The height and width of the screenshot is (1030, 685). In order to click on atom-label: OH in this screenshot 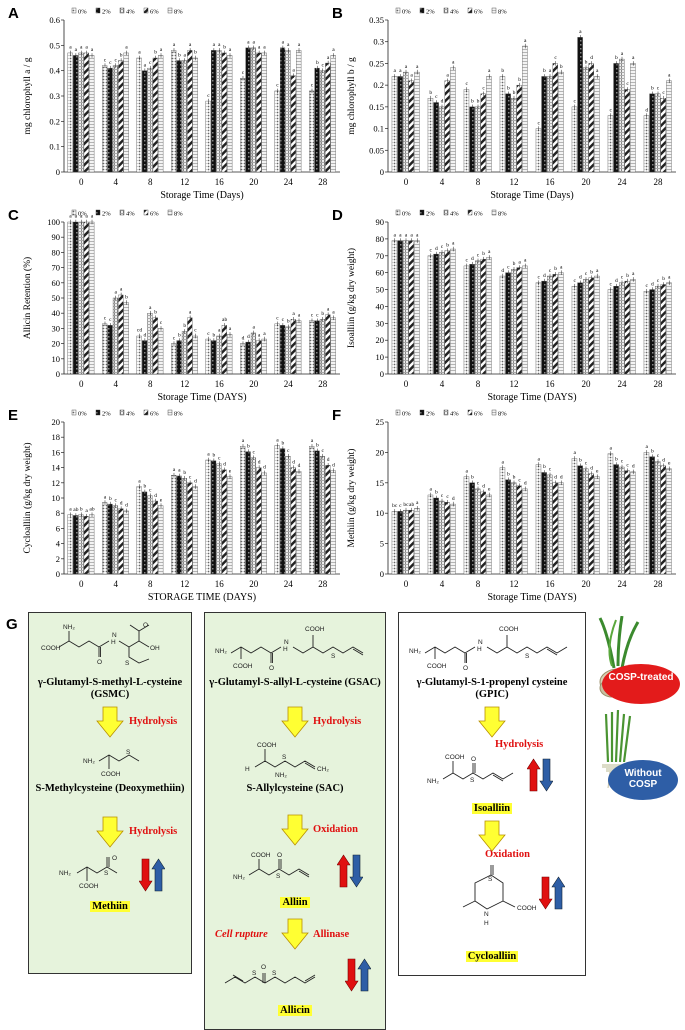, I will do `click(155, 648)`.